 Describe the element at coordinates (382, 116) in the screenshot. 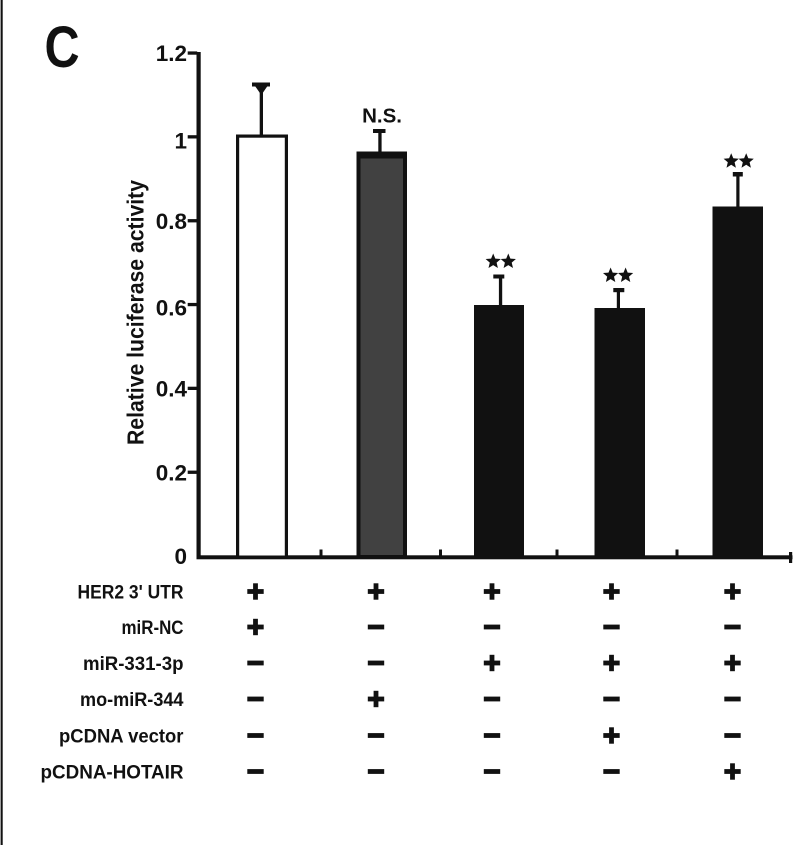

I see `svg-text: N.S.` at that location.